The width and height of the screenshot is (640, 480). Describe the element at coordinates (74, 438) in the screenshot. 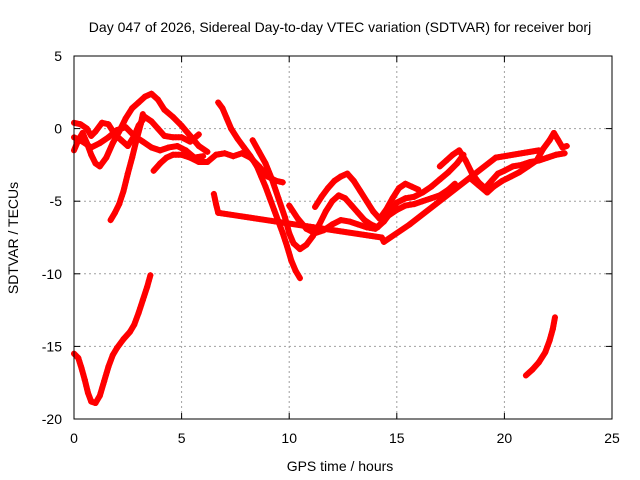

I see `x-tick-label: 0` at that location.